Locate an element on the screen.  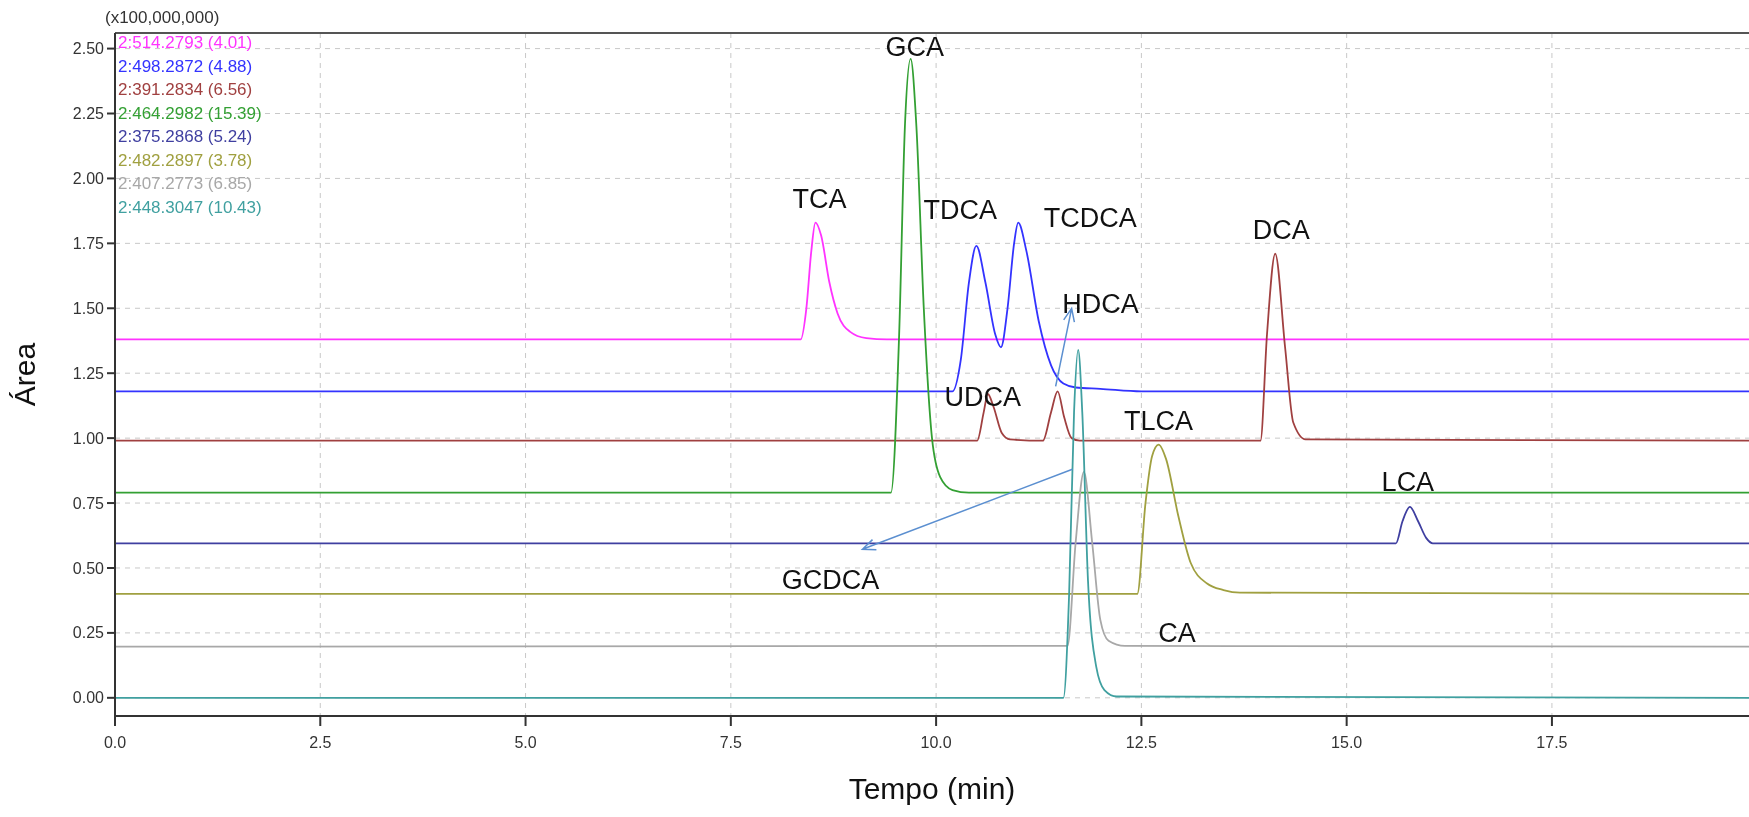
x-tick-label: 10.0 is located at coordinates (936, 742).